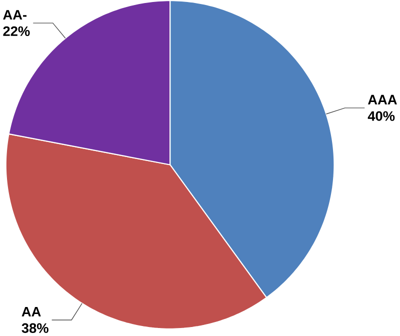 This screenshot has width=400, height=336. Describe the element at coordinates (31, 312) in the screenshot. I see `slice-label: AA` at that location.